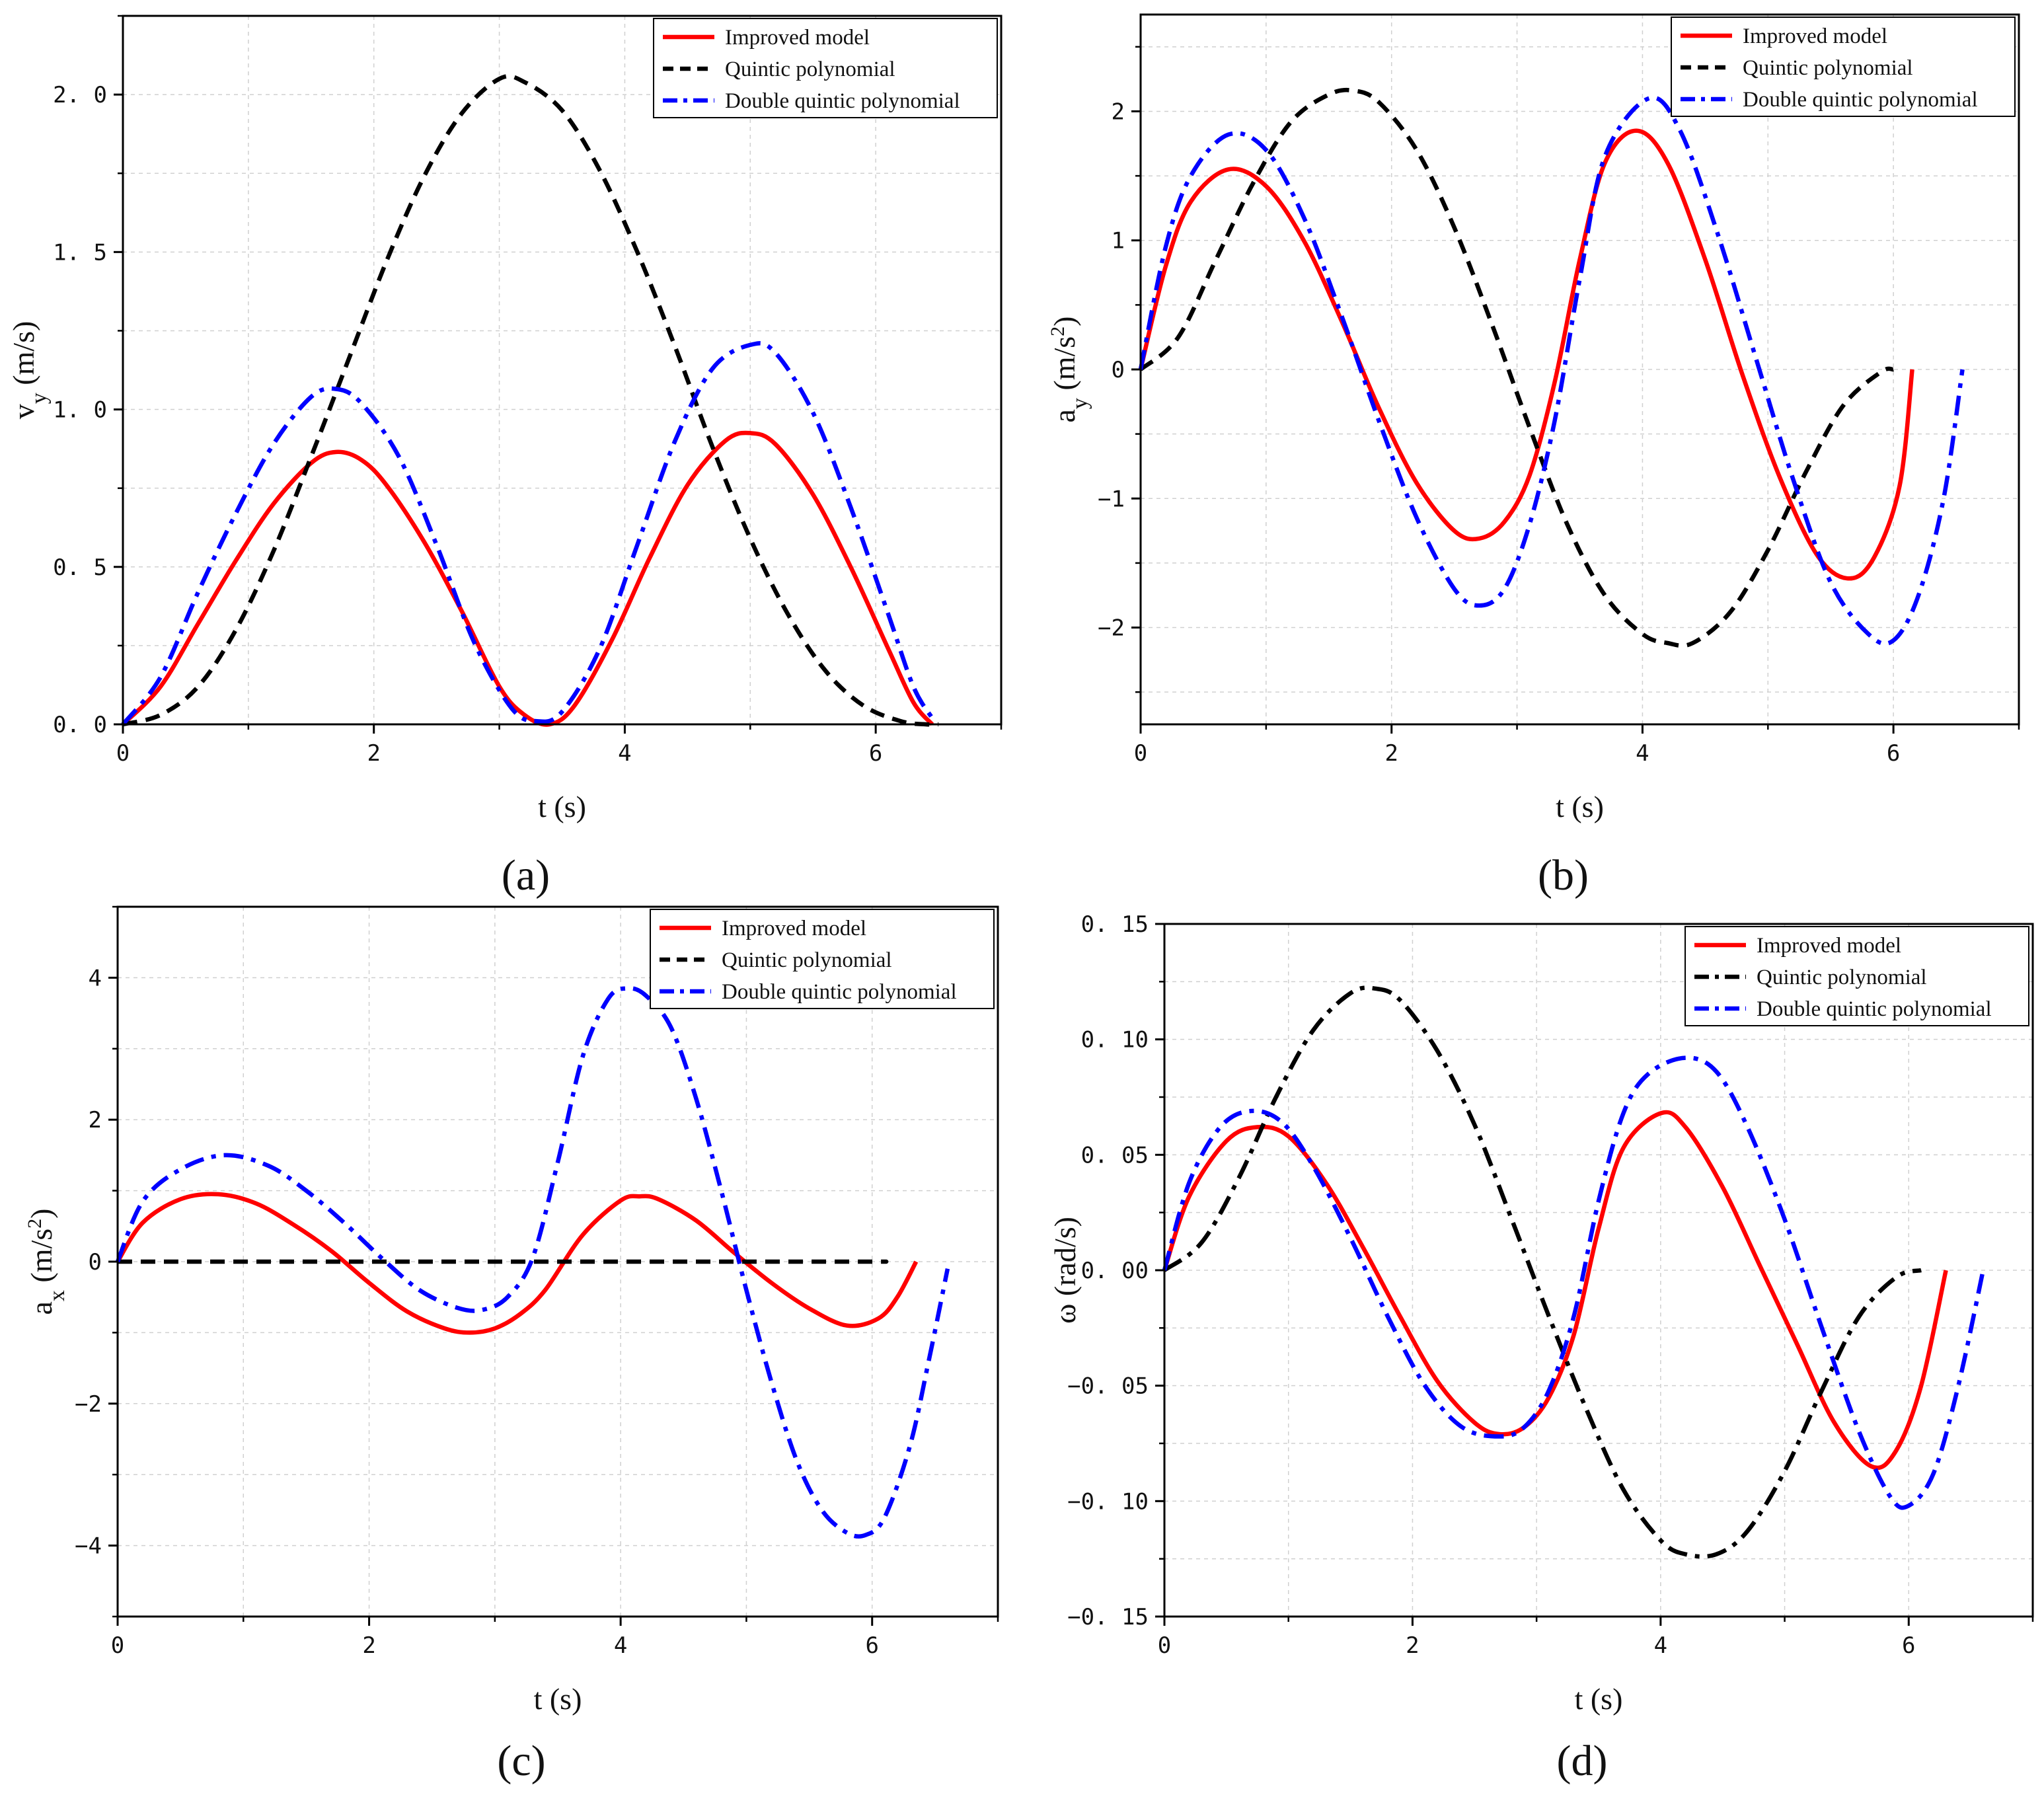  I want to click on y-tick-label: 0. 00, so click(1115, 1271).